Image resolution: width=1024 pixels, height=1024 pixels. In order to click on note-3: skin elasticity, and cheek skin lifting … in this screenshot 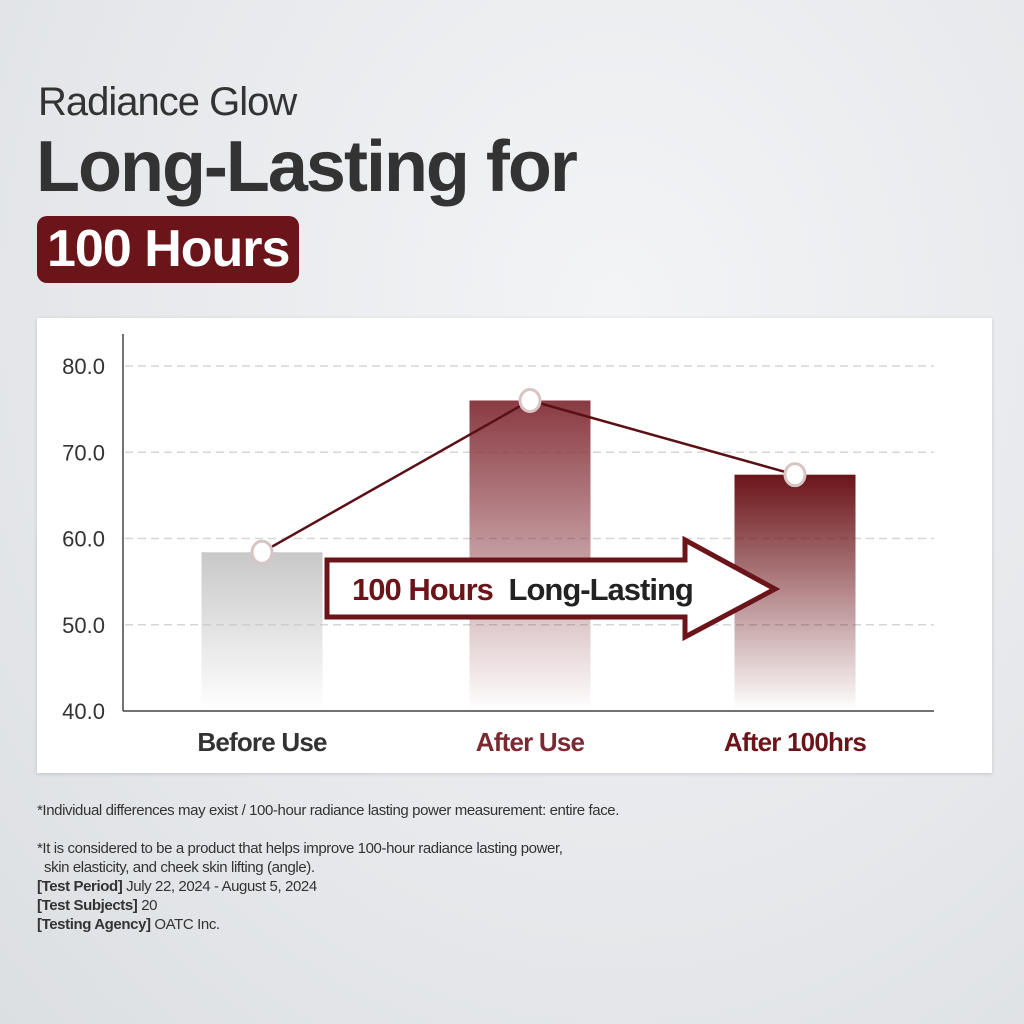, I will do `click(179, 867)`.